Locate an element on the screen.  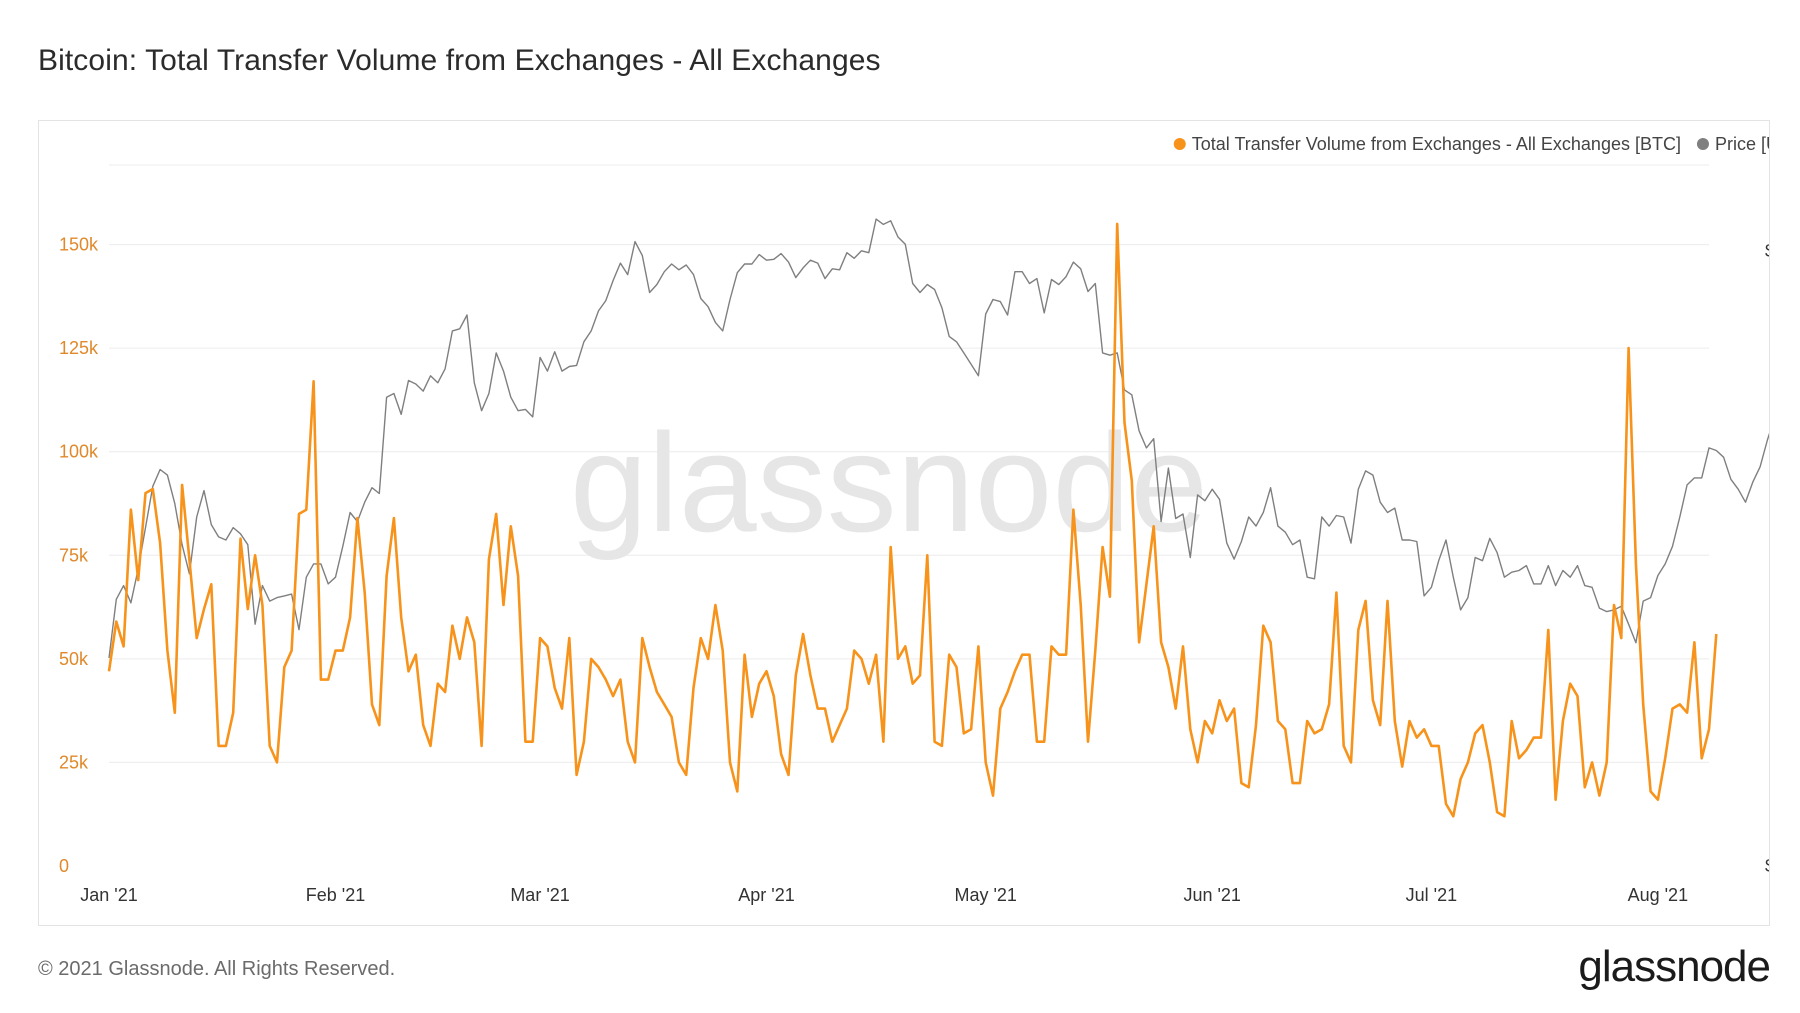
y-left-tick-label: 50k is located at coordinates (74, 659).